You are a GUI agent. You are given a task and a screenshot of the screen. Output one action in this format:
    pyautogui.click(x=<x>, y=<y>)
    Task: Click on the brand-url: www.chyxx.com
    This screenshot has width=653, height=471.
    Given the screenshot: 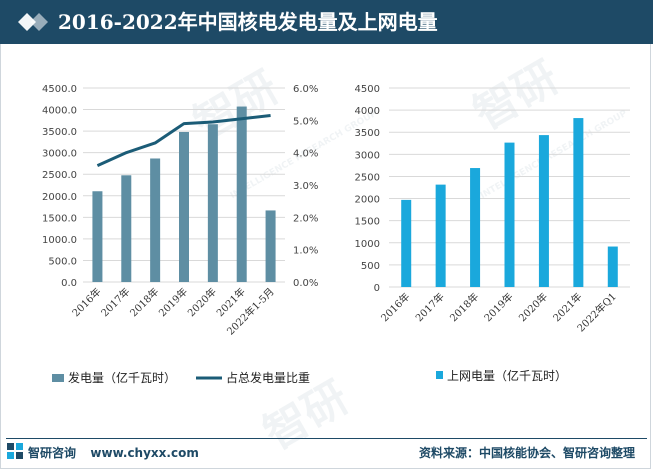 What is the action you would take?
    pyautogui.click(x=144, y=453)
    